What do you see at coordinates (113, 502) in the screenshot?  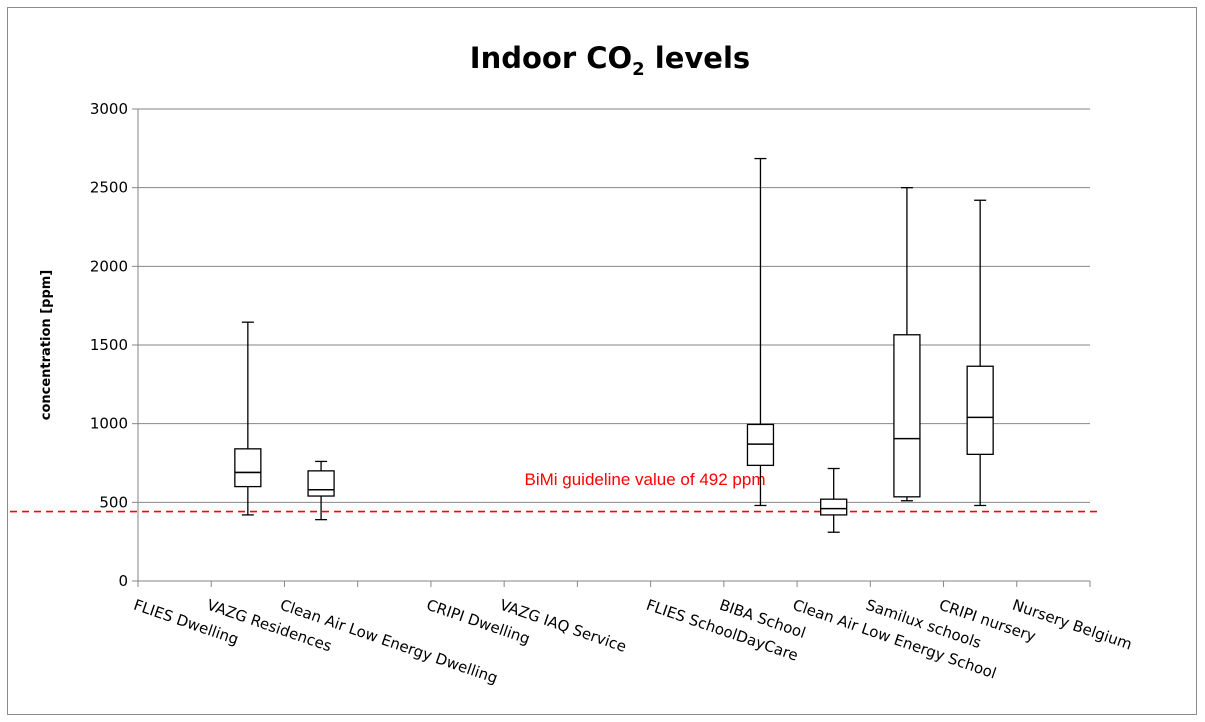 I see `y-tick-label: 500` at bounding box center [113, 502].